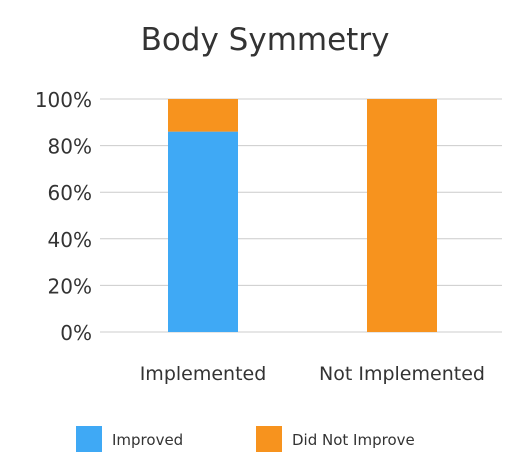  What do you see at coordinates (245, 439) in the screenshot?
I see `legend: Improved Did Not Improve` at bounding box center [245, 439].